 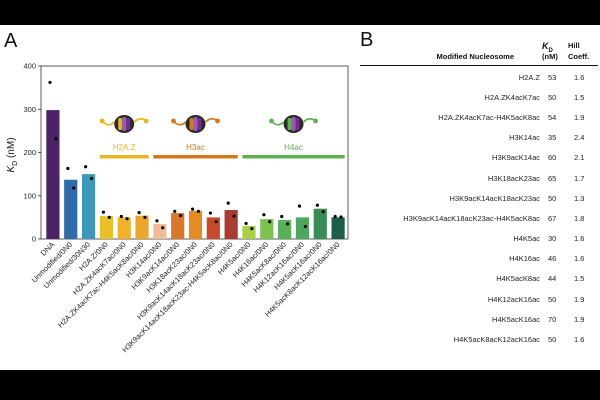 What do you see at coordinates (529, 77) in the screenshot?
I see `cell-nucleosome: H2A.Z` at bounding box center [529, 77].